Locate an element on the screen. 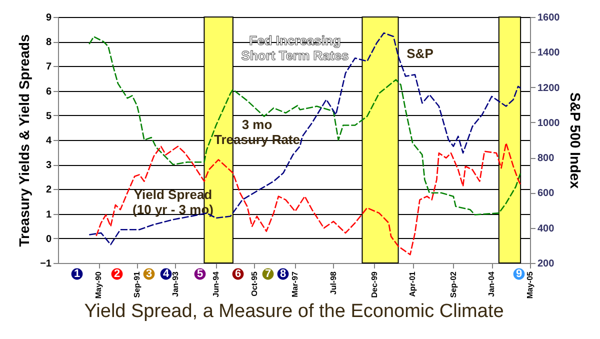  x-tick-label: May-05 is located at coordinates (530, 284).